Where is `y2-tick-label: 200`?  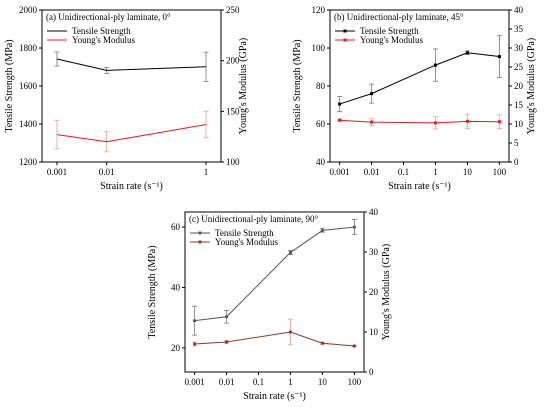 y2-tick-label: 200 is located at coordinates (233, 61).